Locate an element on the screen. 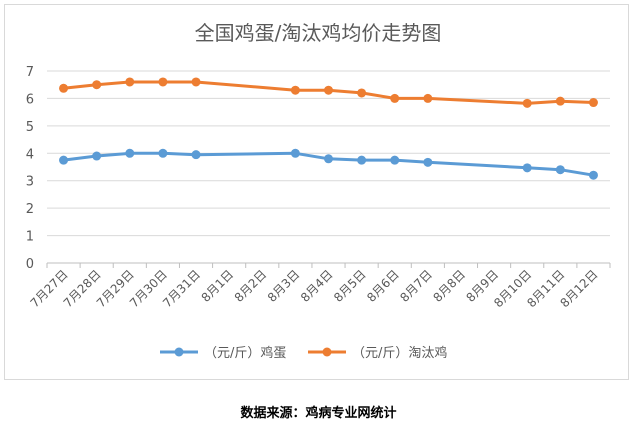 Image resolution: width=637 pixels, height=428 pixels. x-tick-label: 8月7日 is located at coordinates (416, 286).